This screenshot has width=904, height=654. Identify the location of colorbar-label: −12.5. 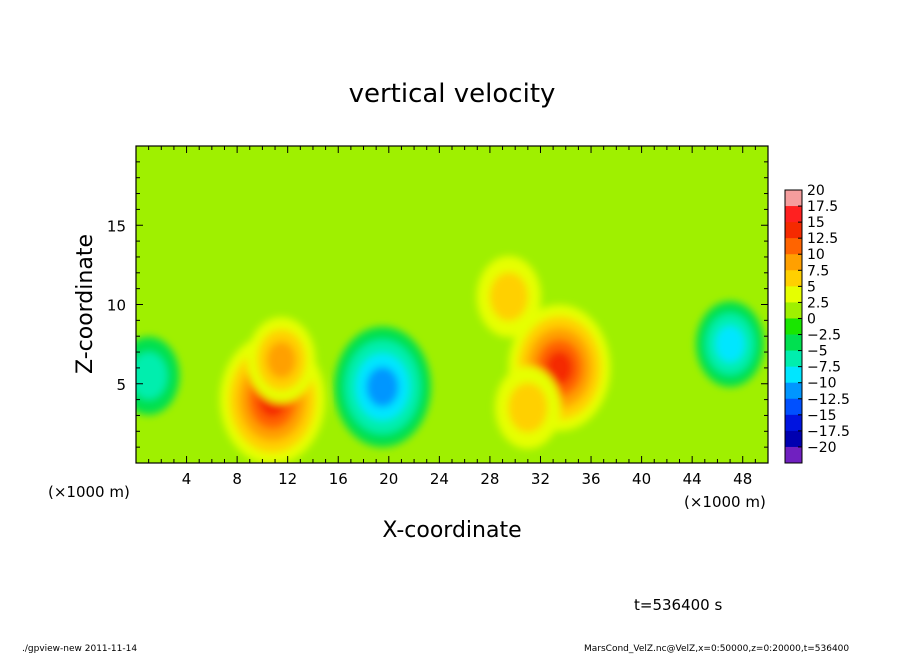
(828, 400).